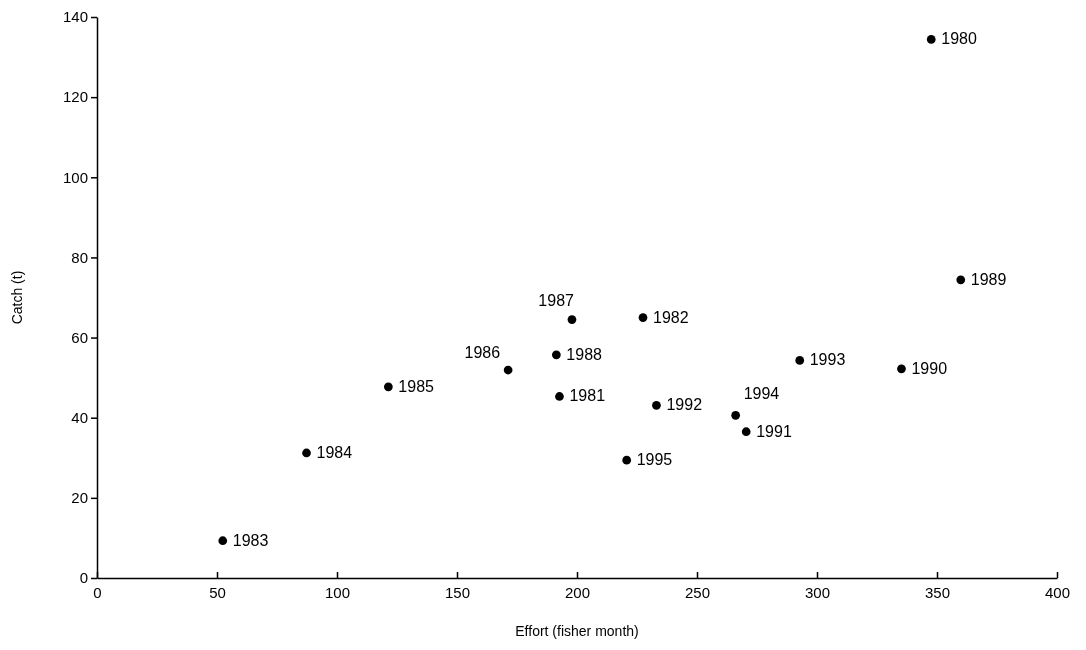  I want to click on annotation: 1982, so click(671, 317).